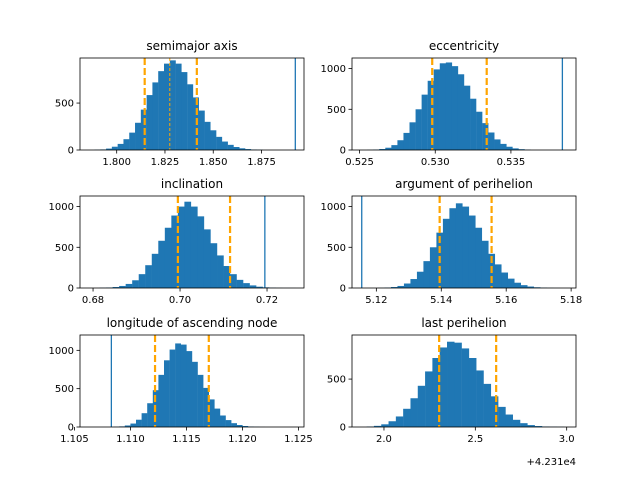 The height and width of the screenshot is (480, 640). What do you see at coordinates (475, 439) in the screenshot?
I see `x-tick-label: 2.5` at bounding box center [475, 439].